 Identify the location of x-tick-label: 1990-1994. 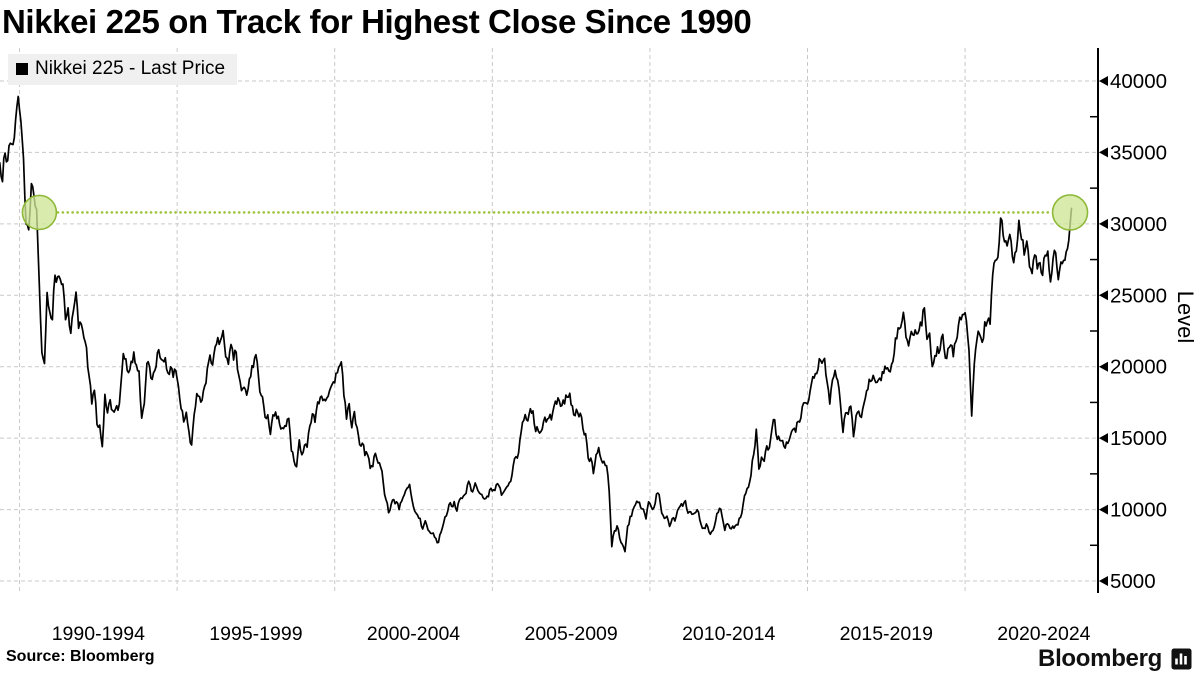
(98, 634).